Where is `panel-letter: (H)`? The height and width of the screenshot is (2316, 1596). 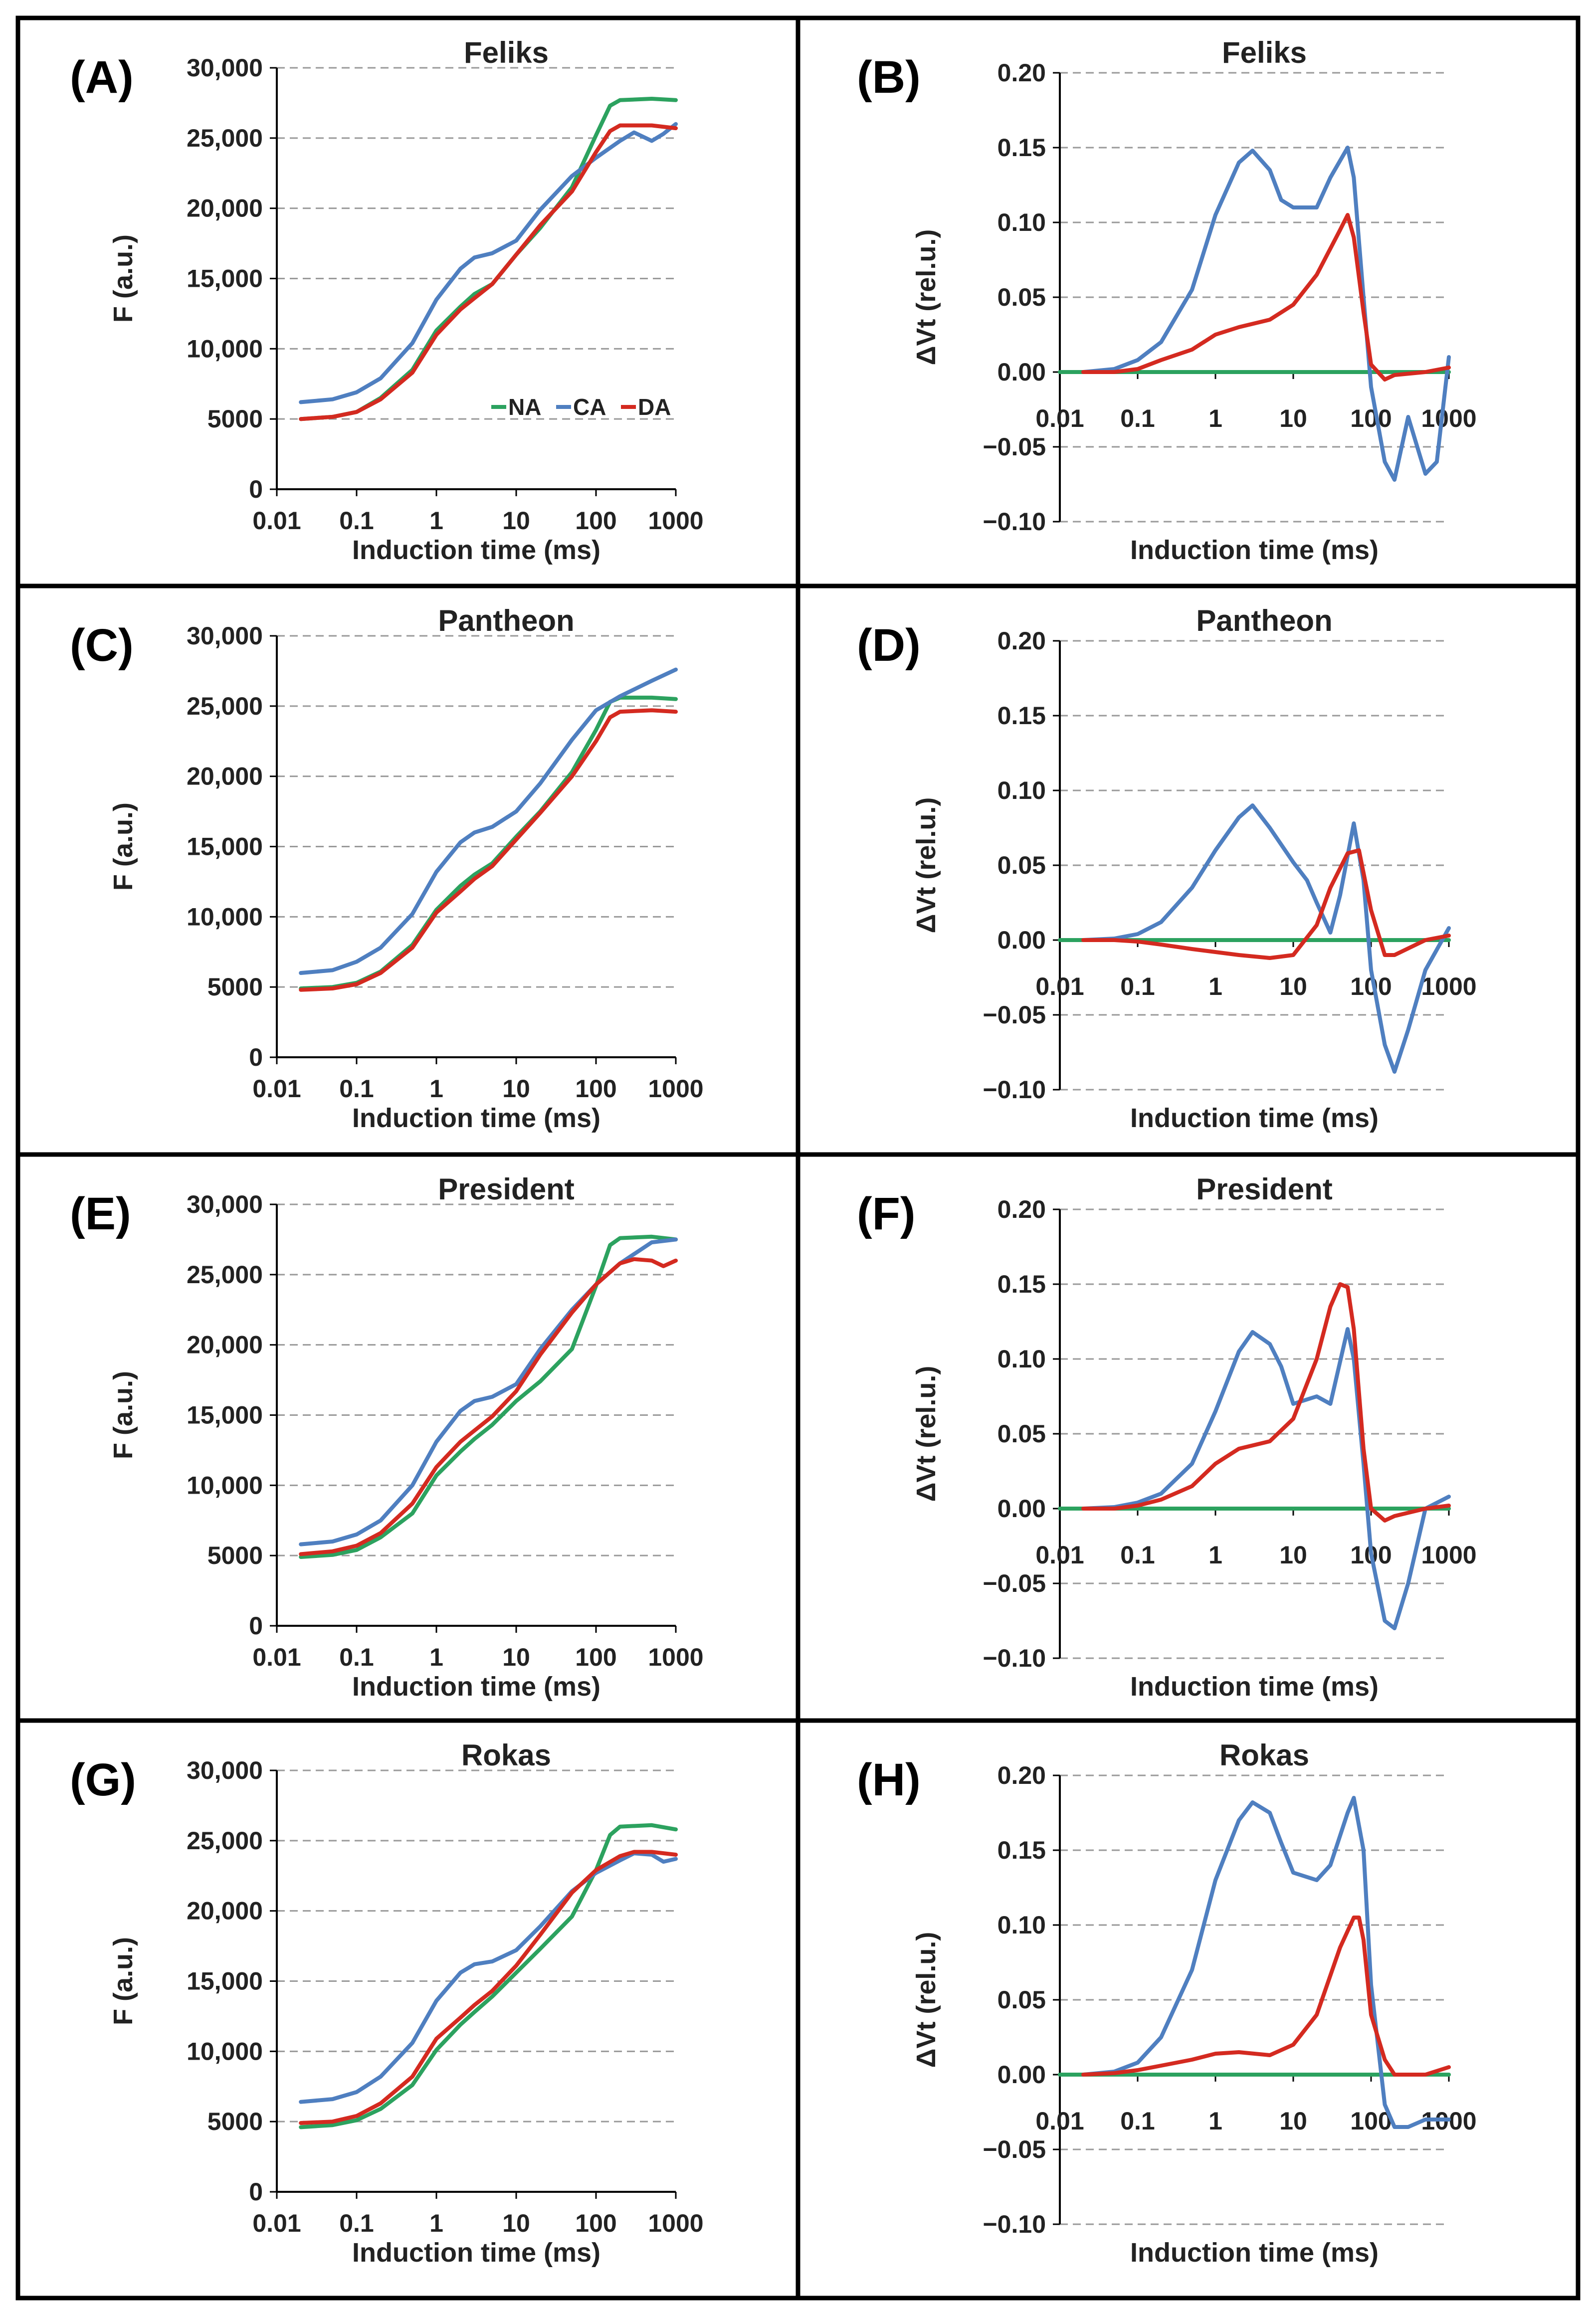
panel-letter: (H) is located at coordinates (889, 1780).